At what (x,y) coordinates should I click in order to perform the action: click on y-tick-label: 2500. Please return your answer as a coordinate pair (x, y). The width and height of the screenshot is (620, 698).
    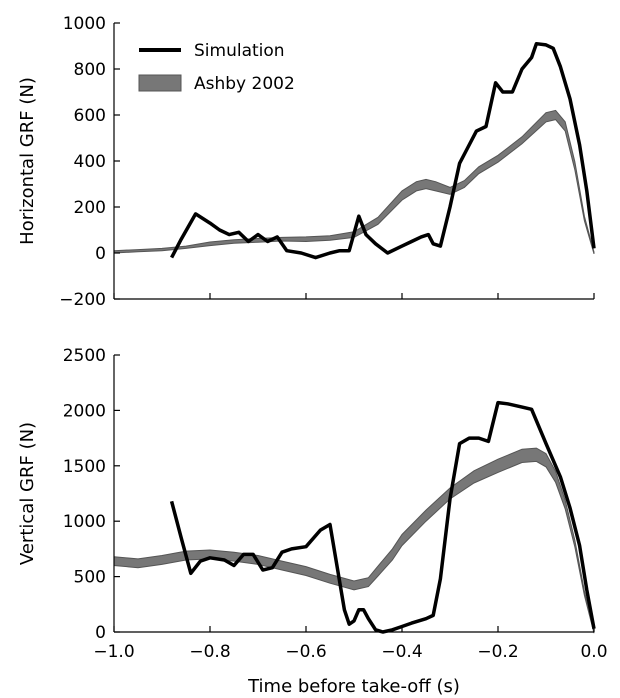
    Looking at the image, I should click on (84, 356).